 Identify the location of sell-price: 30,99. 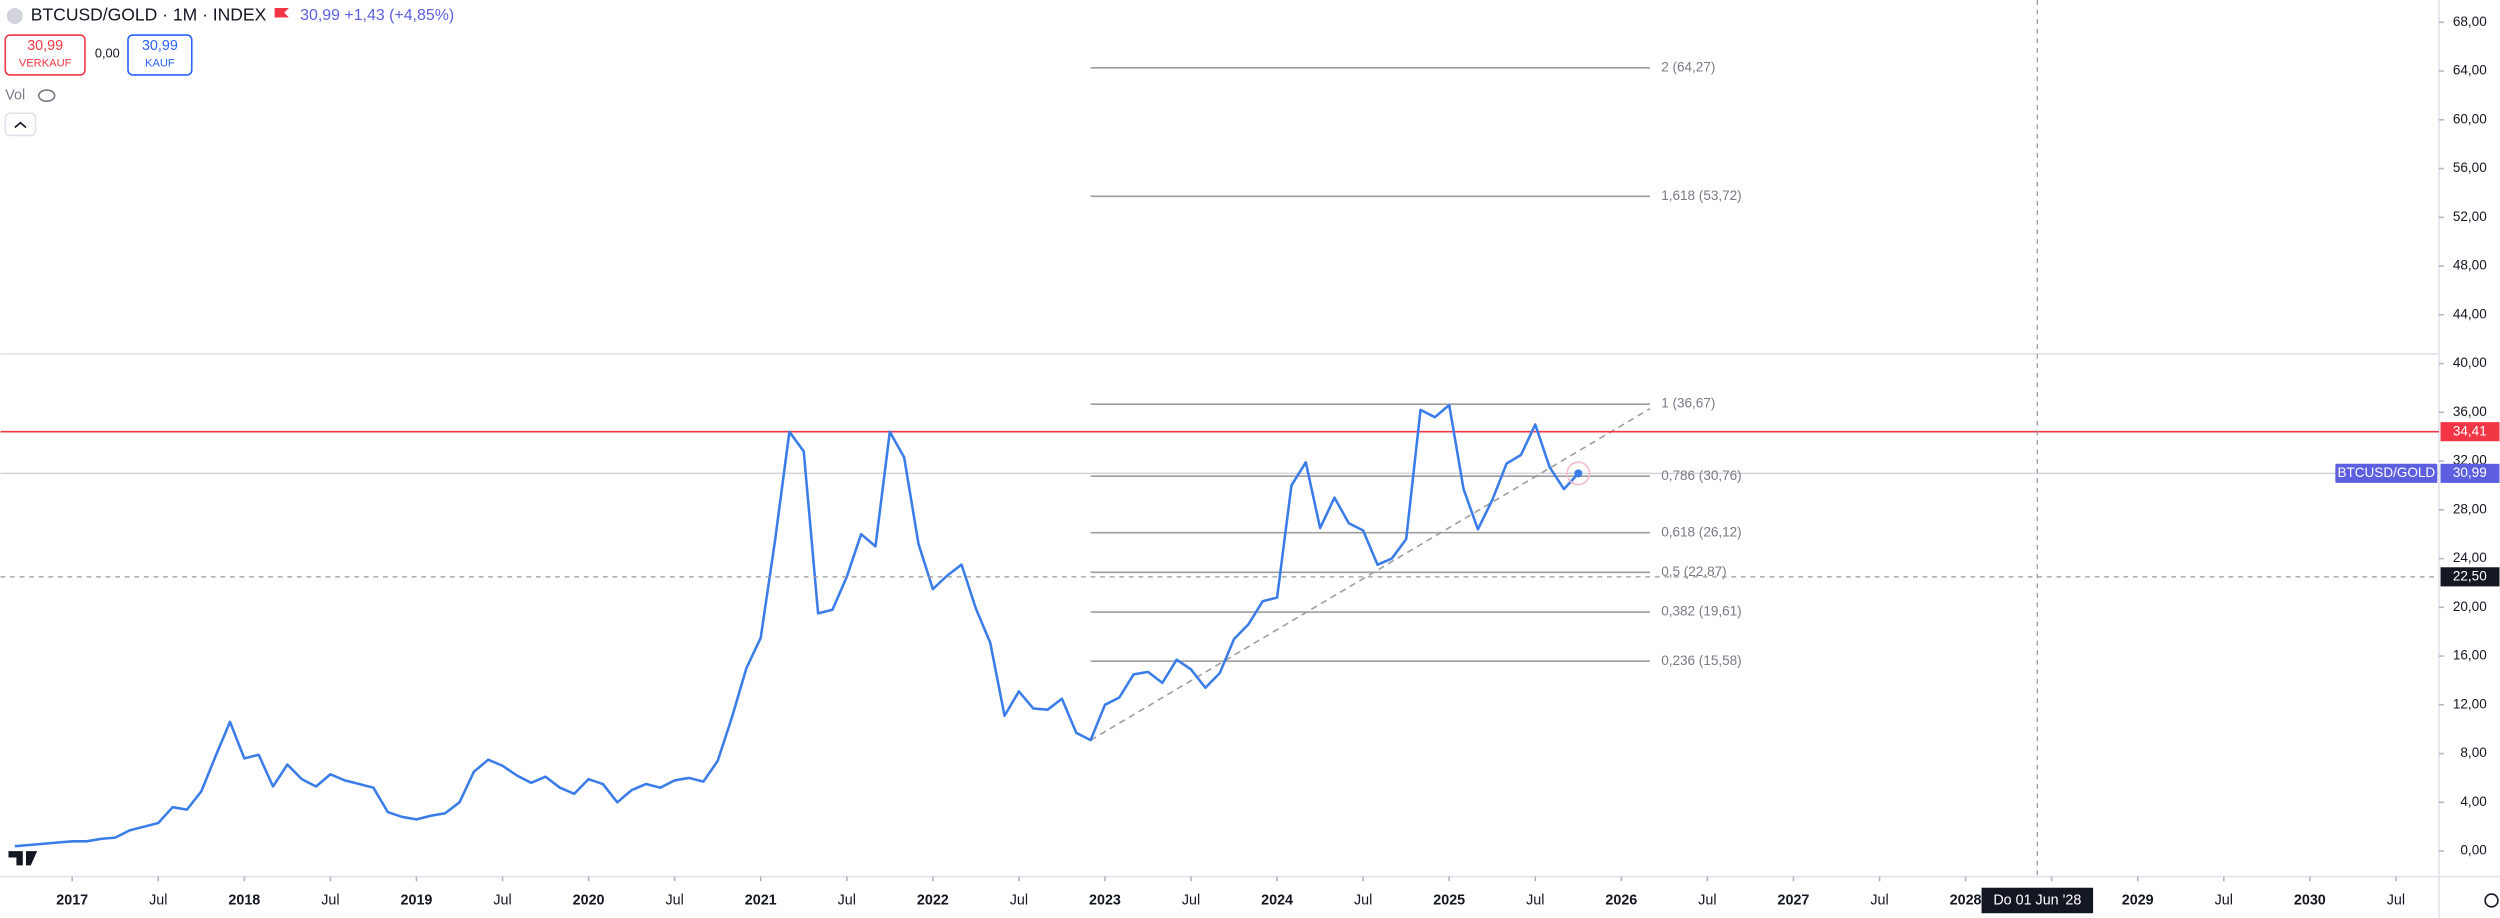
(45, 46).